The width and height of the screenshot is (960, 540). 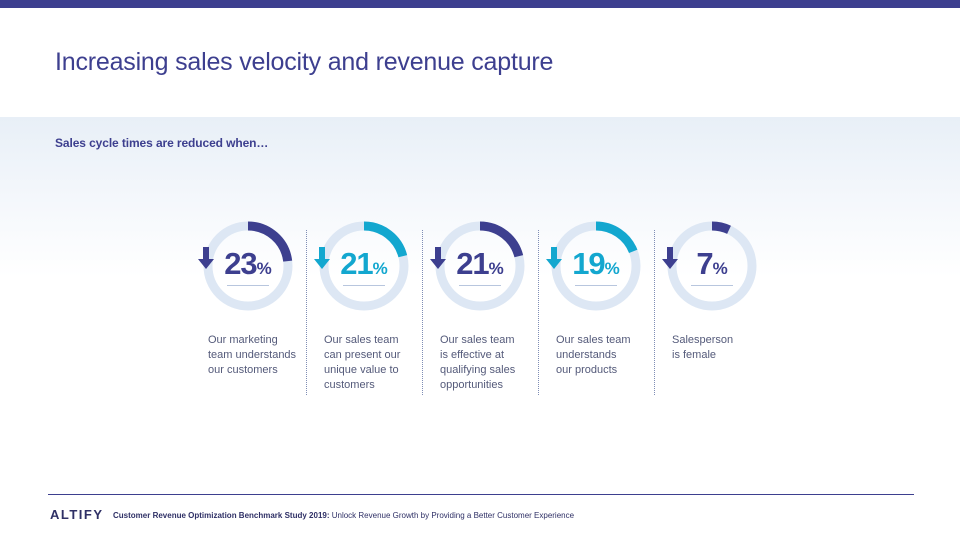 What do you see at coordinates (243, 340) in the screenshot?
I see `stat-description-line: Our marketing` at bounding box center [243, 340].